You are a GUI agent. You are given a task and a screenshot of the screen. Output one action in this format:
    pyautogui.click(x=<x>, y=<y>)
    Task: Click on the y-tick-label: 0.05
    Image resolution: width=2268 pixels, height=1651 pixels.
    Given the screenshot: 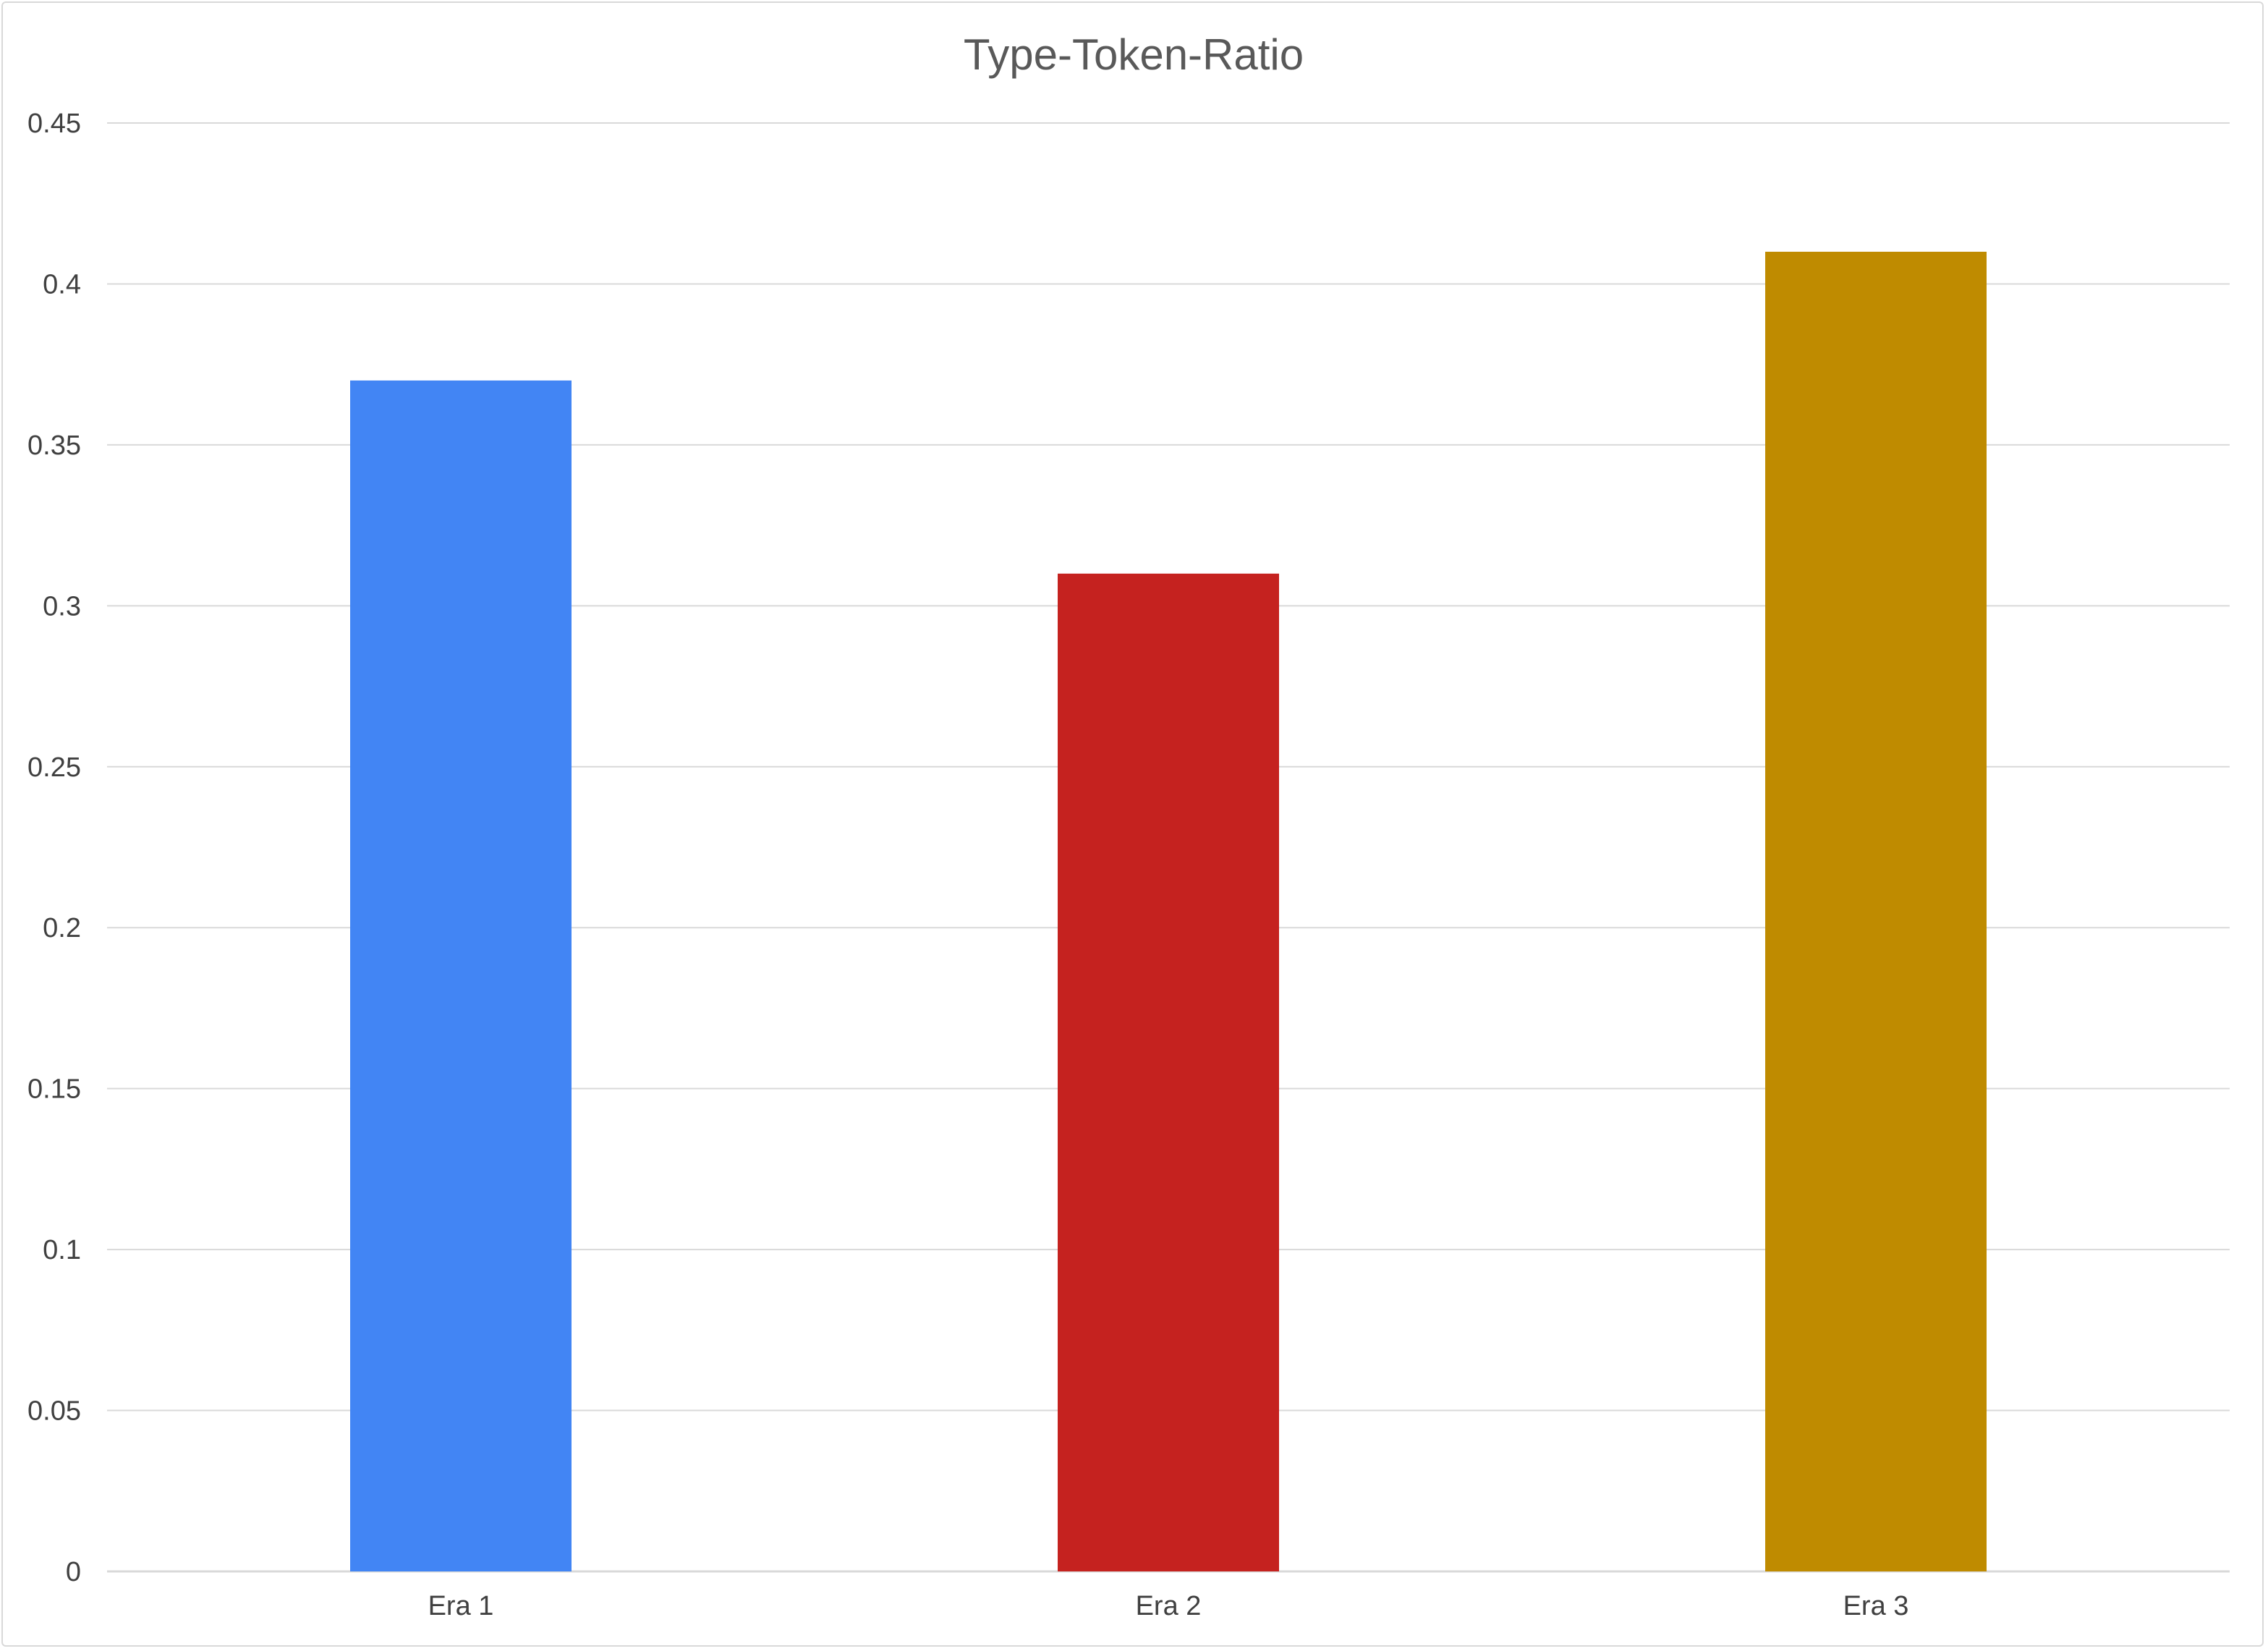 What is the action you would take?
    pyautogui.click(x=54, y=1411)
    